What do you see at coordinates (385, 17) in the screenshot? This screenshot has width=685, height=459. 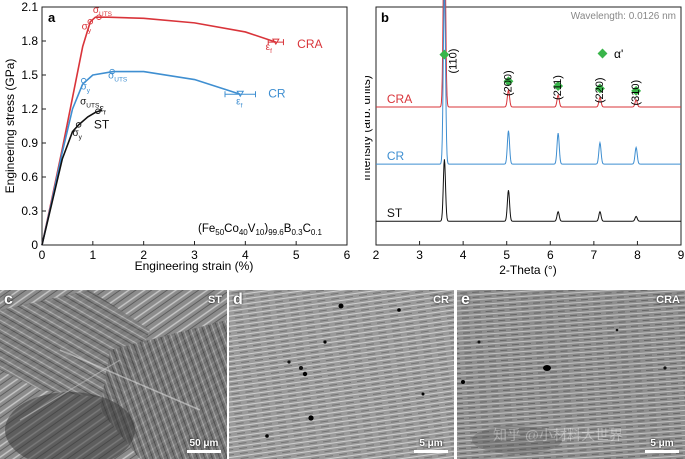 I see `panel-letter-b: b` at bounding box center [385, 17].